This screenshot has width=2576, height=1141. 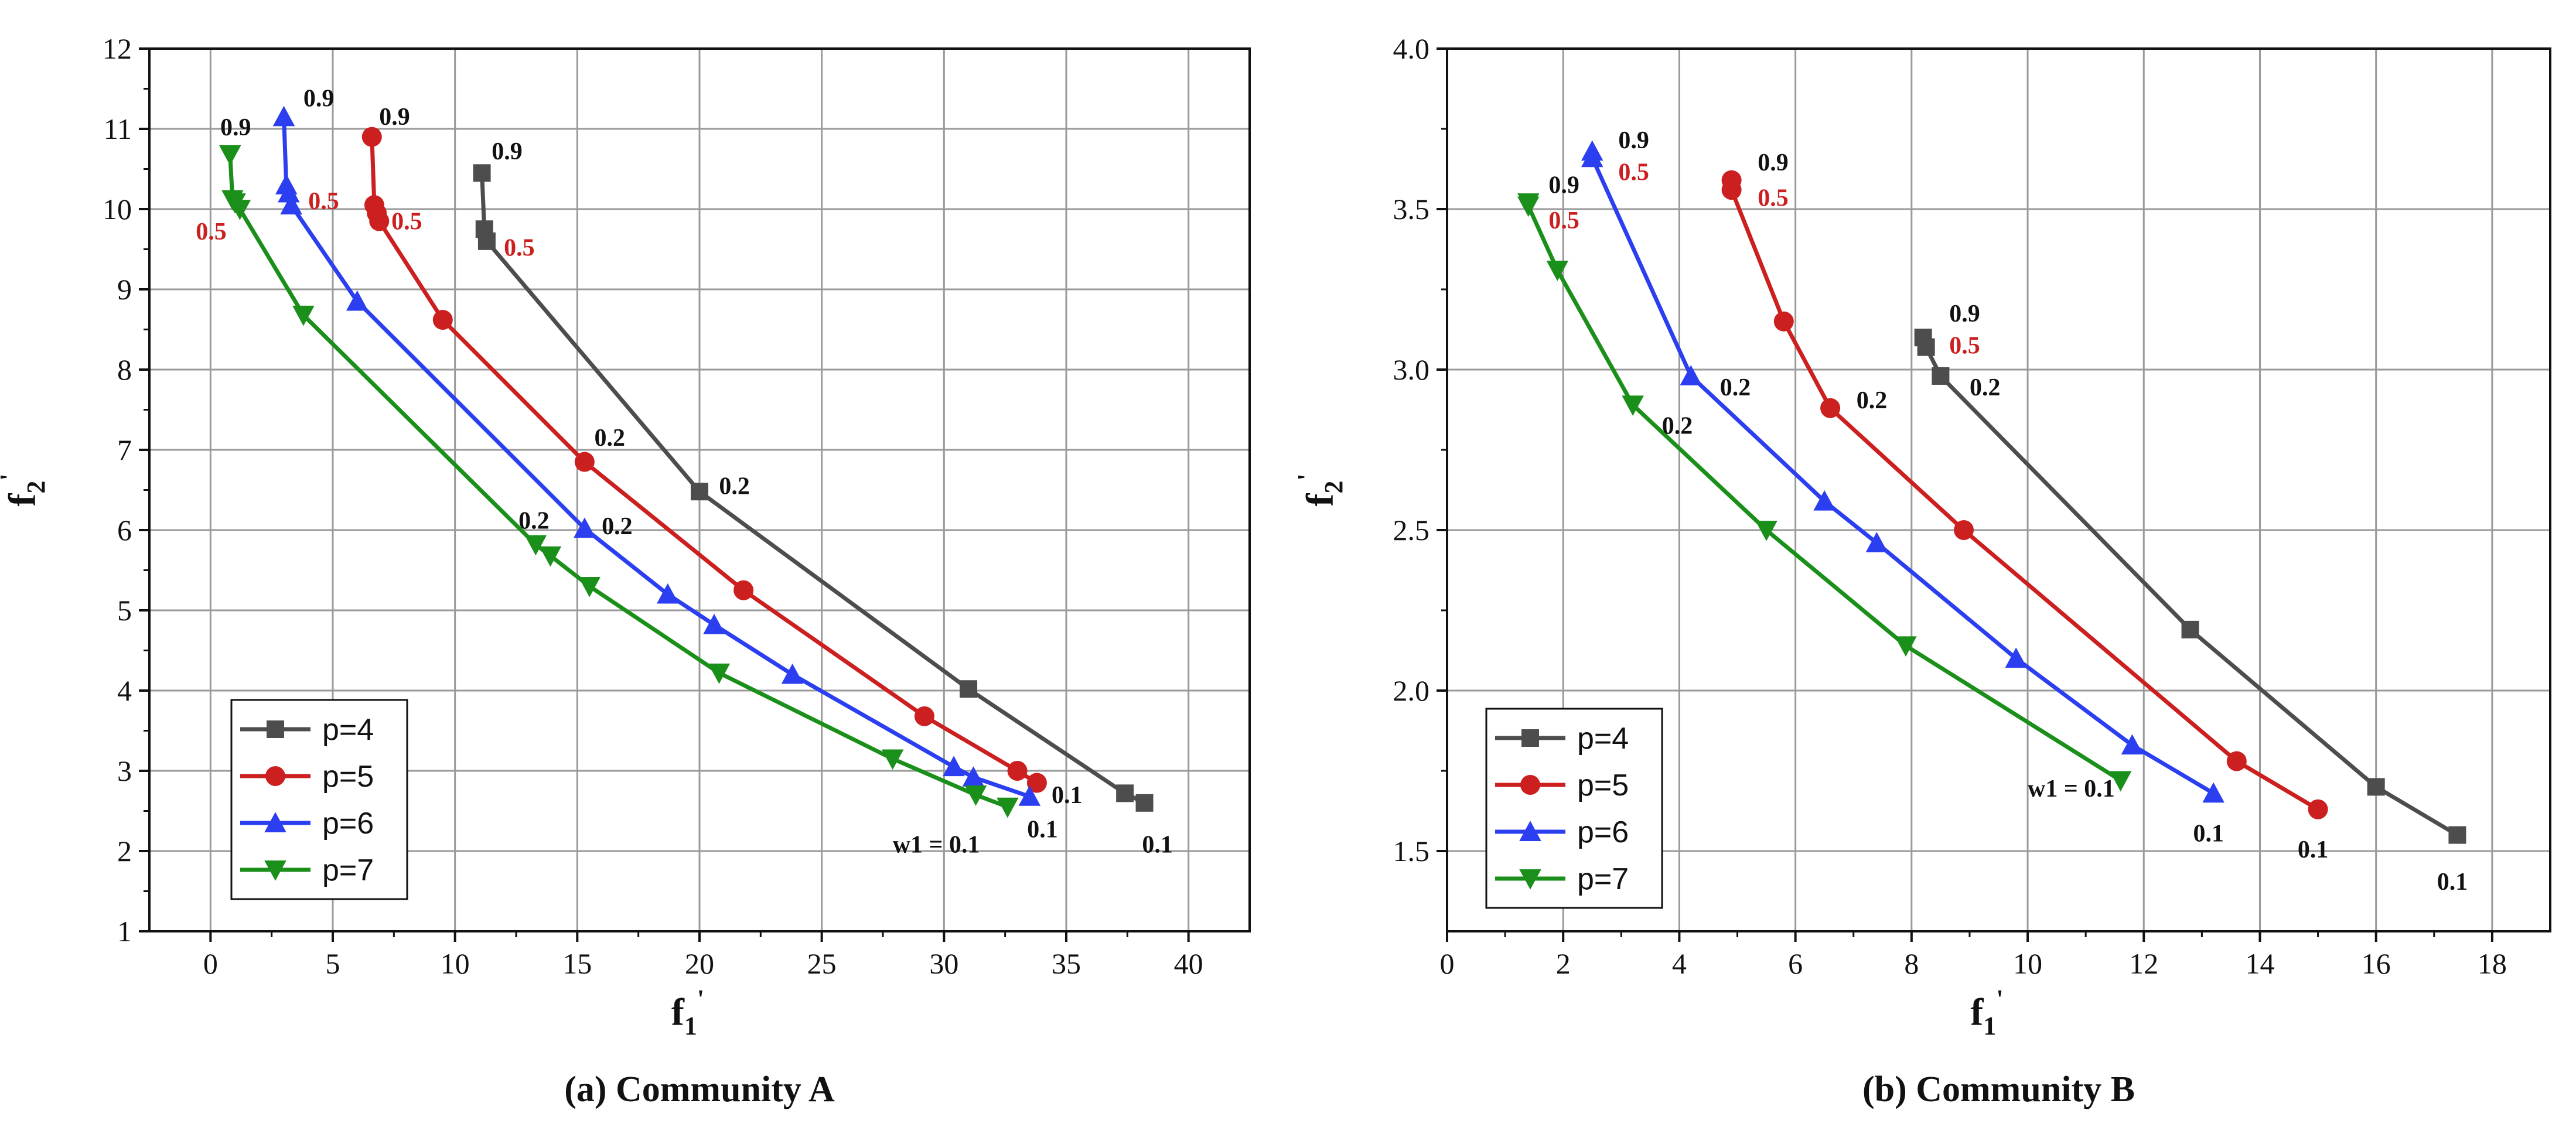 I want to click on y-tick-label: 4, so click(x=125, y=690).